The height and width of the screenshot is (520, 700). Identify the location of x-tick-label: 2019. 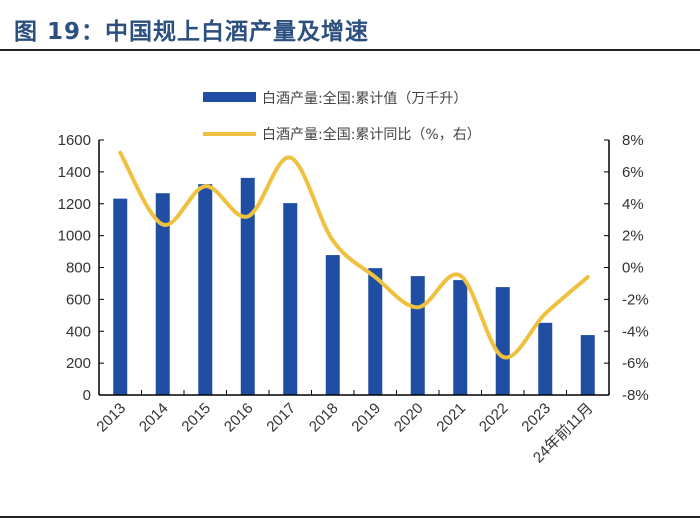
(366, 418).